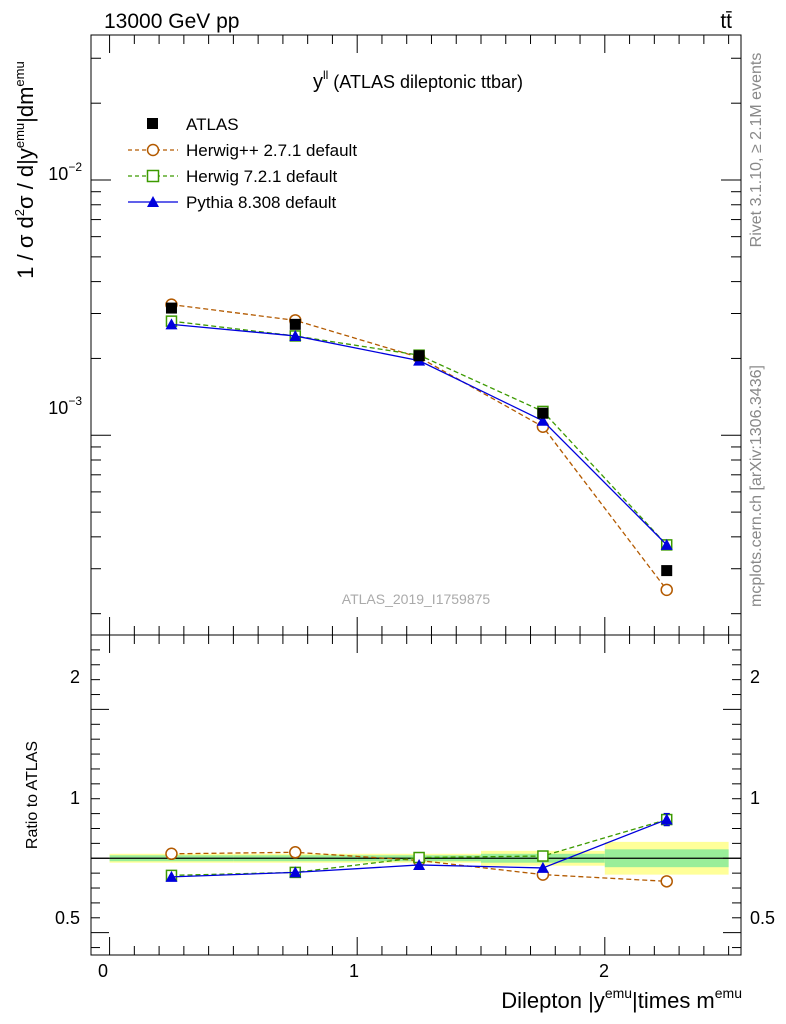 This screenshot has height=1024, width=786. I want to click on mcplots-label: mcplots.cern.ch [arXiv:1306.3436], so click(756, 486).